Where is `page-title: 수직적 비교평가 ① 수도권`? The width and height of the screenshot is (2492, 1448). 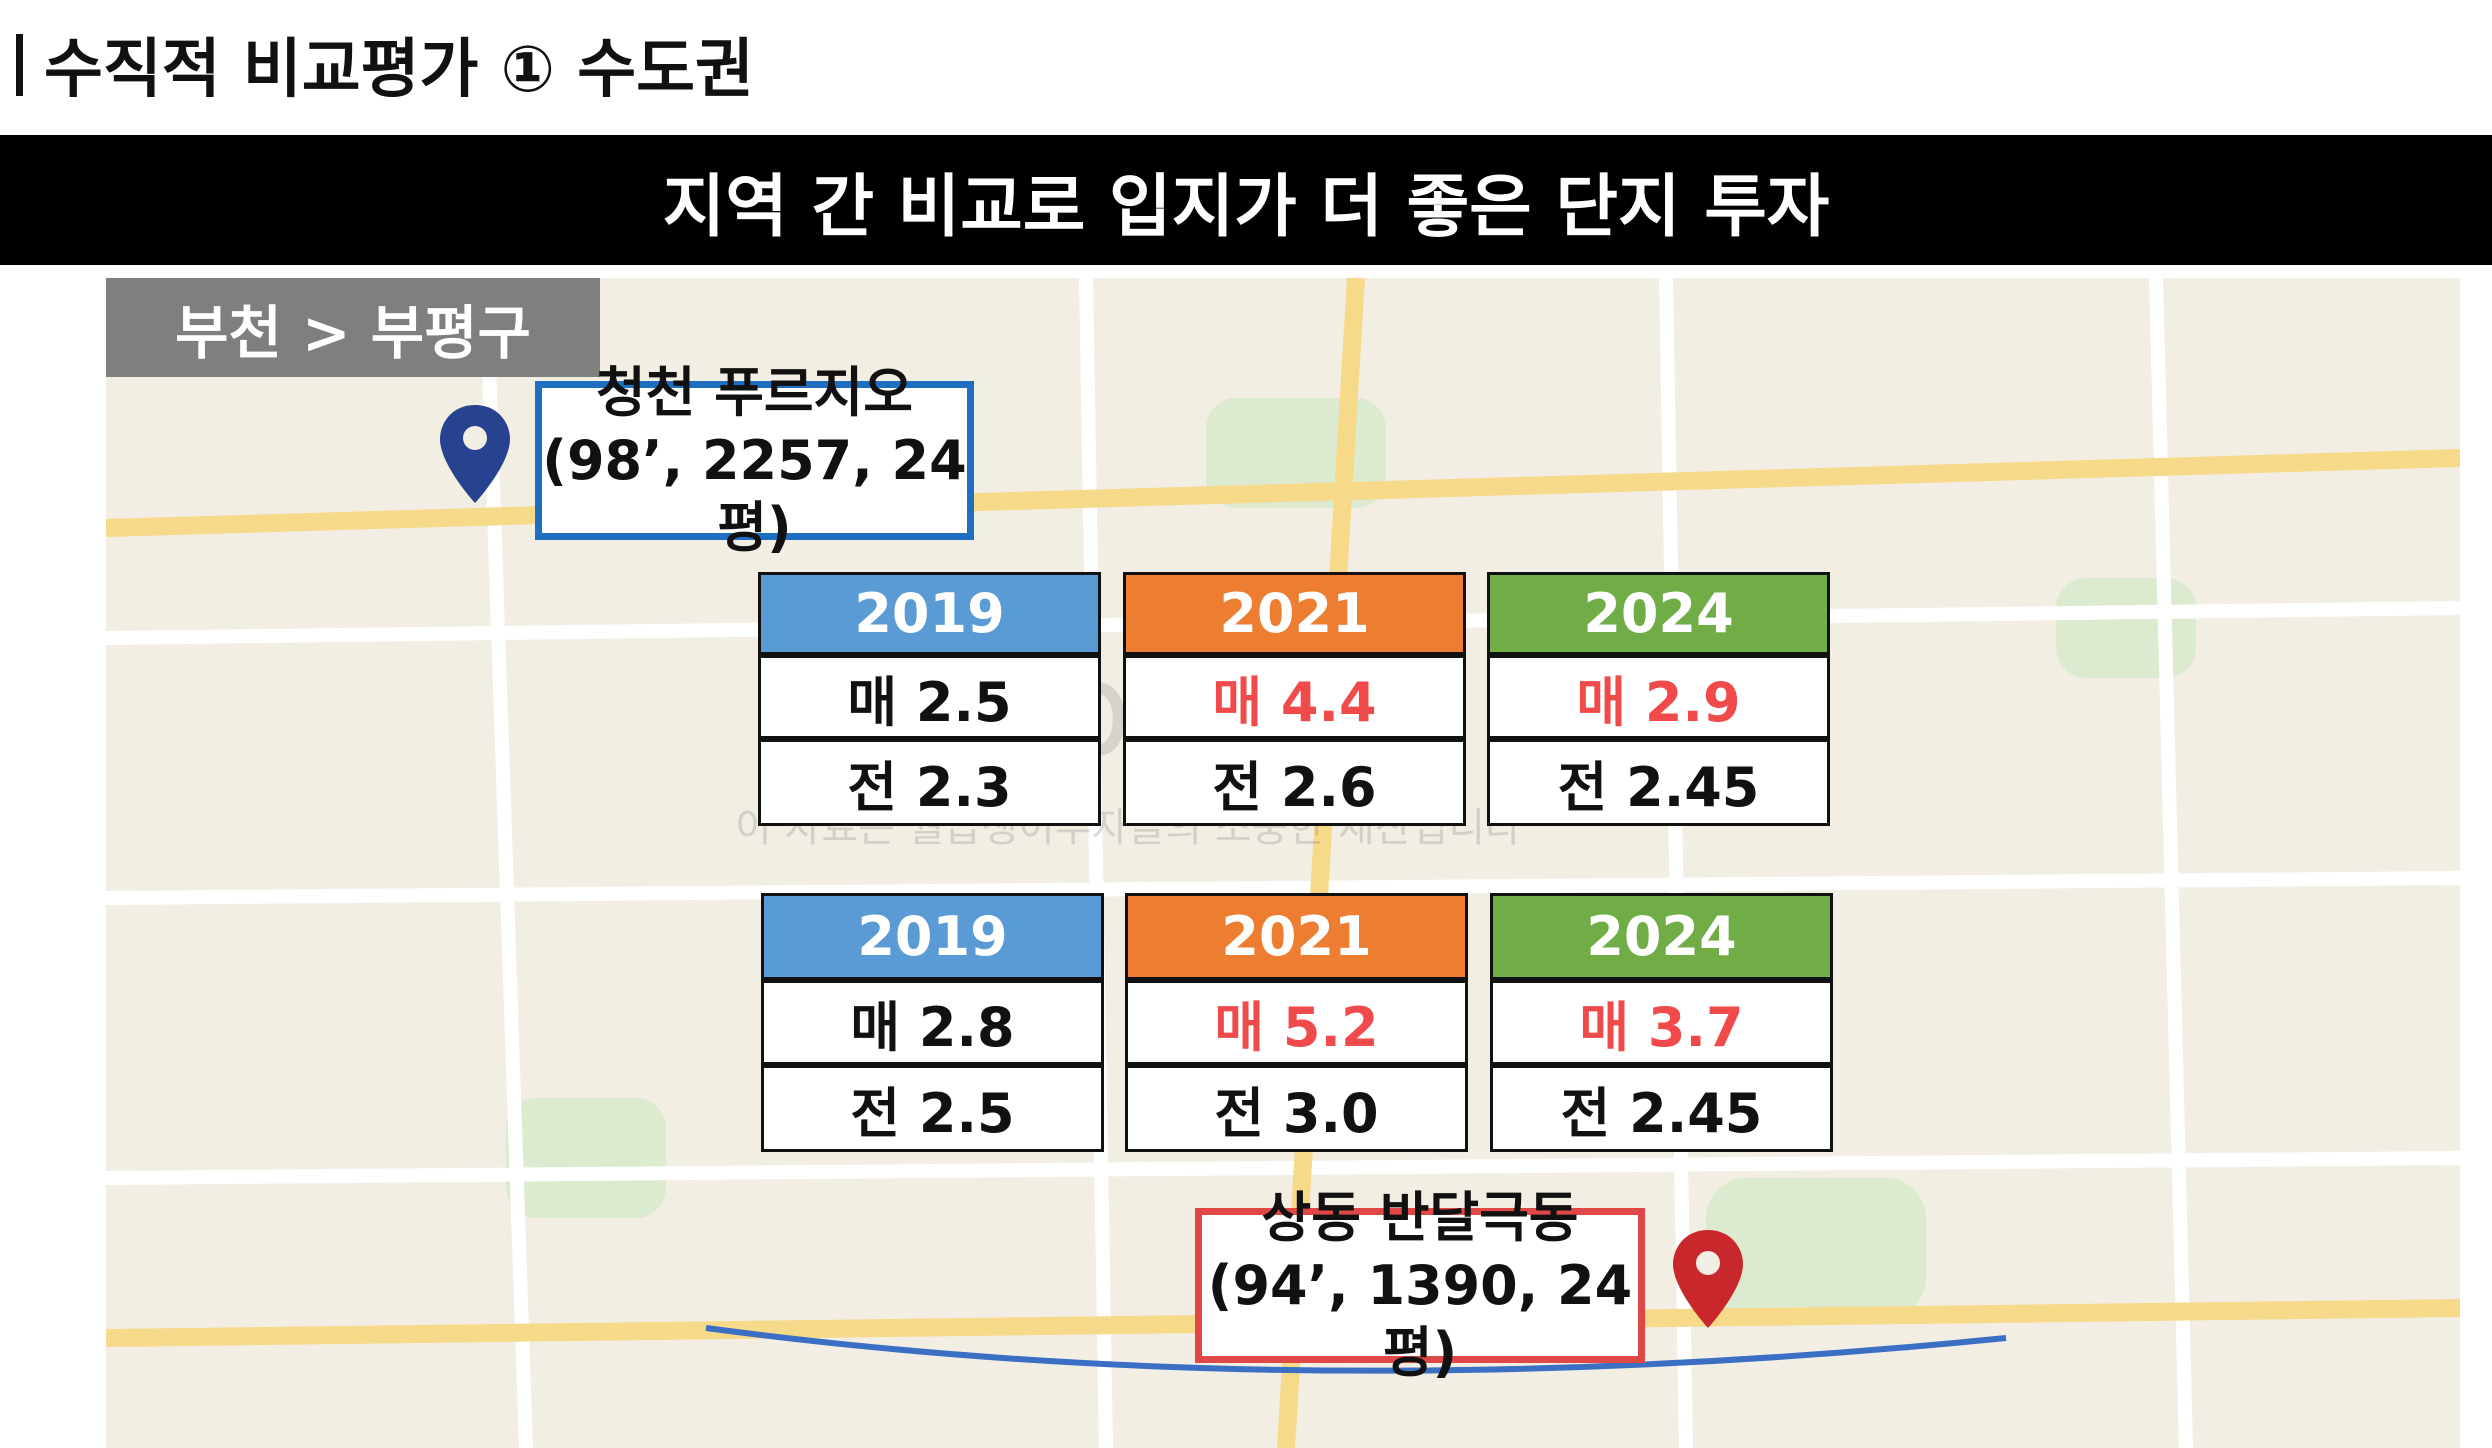
page-title: 수직적 비교평가 ① 수도권 is located at coordinates (399, 70).